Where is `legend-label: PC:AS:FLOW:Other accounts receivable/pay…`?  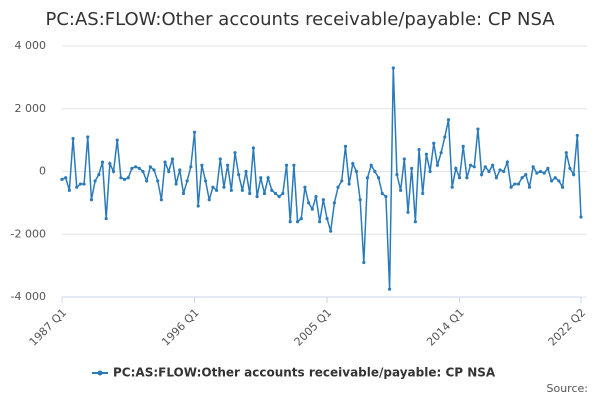 legend-label: PC:AS:FLOW:Other accounts receivable/pay… is located at coordinates (304, 373).